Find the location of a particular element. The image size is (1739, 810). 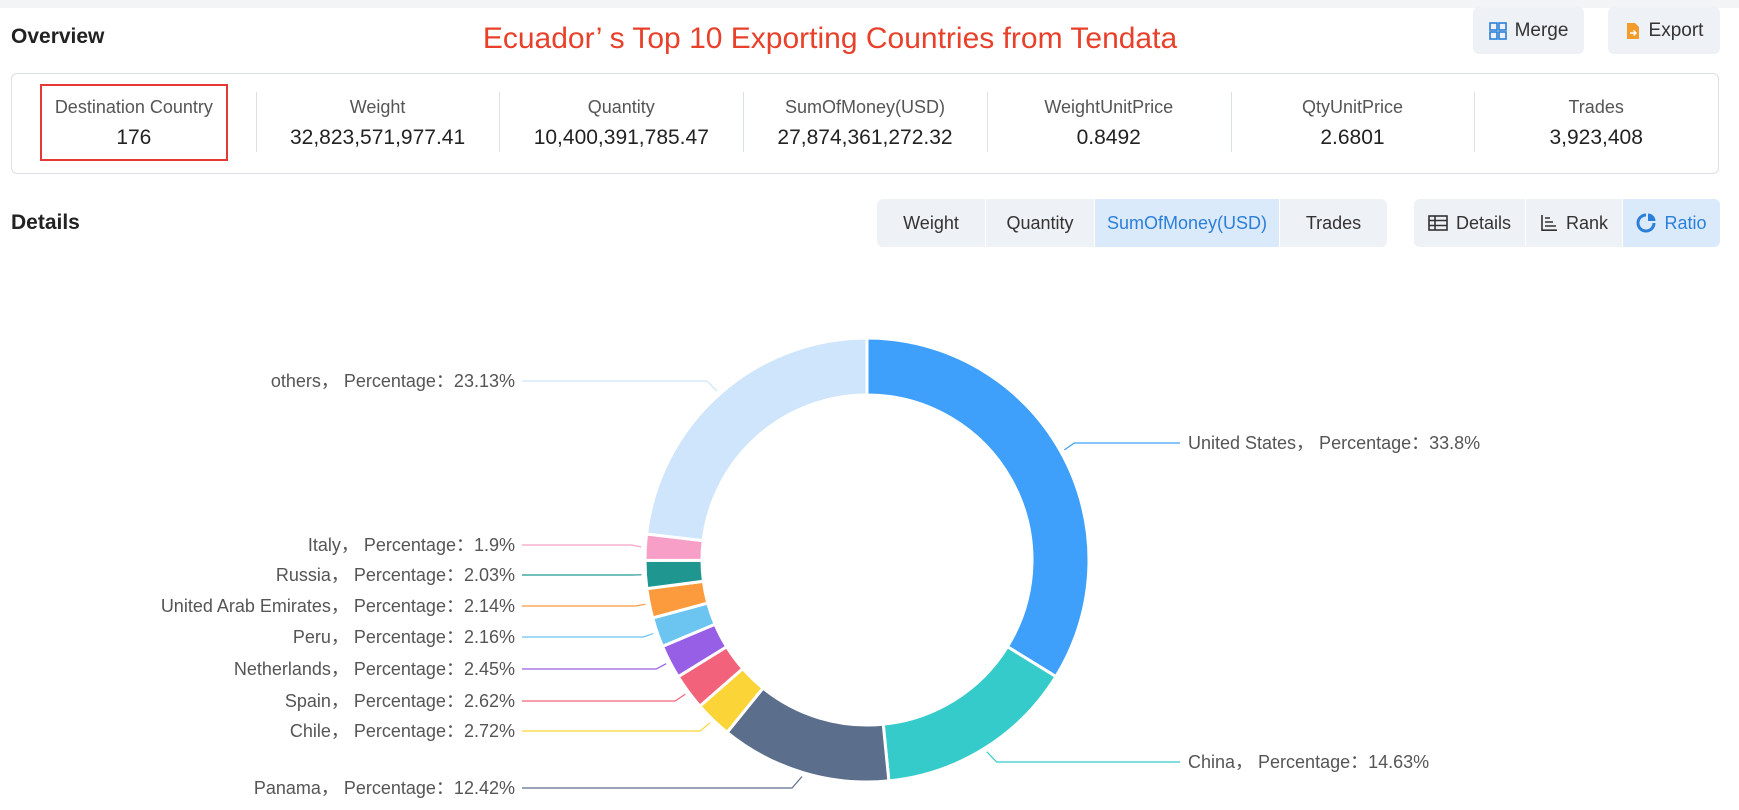

metric-destination-country: Destination Country 176 is located at coordinates (134, 123).